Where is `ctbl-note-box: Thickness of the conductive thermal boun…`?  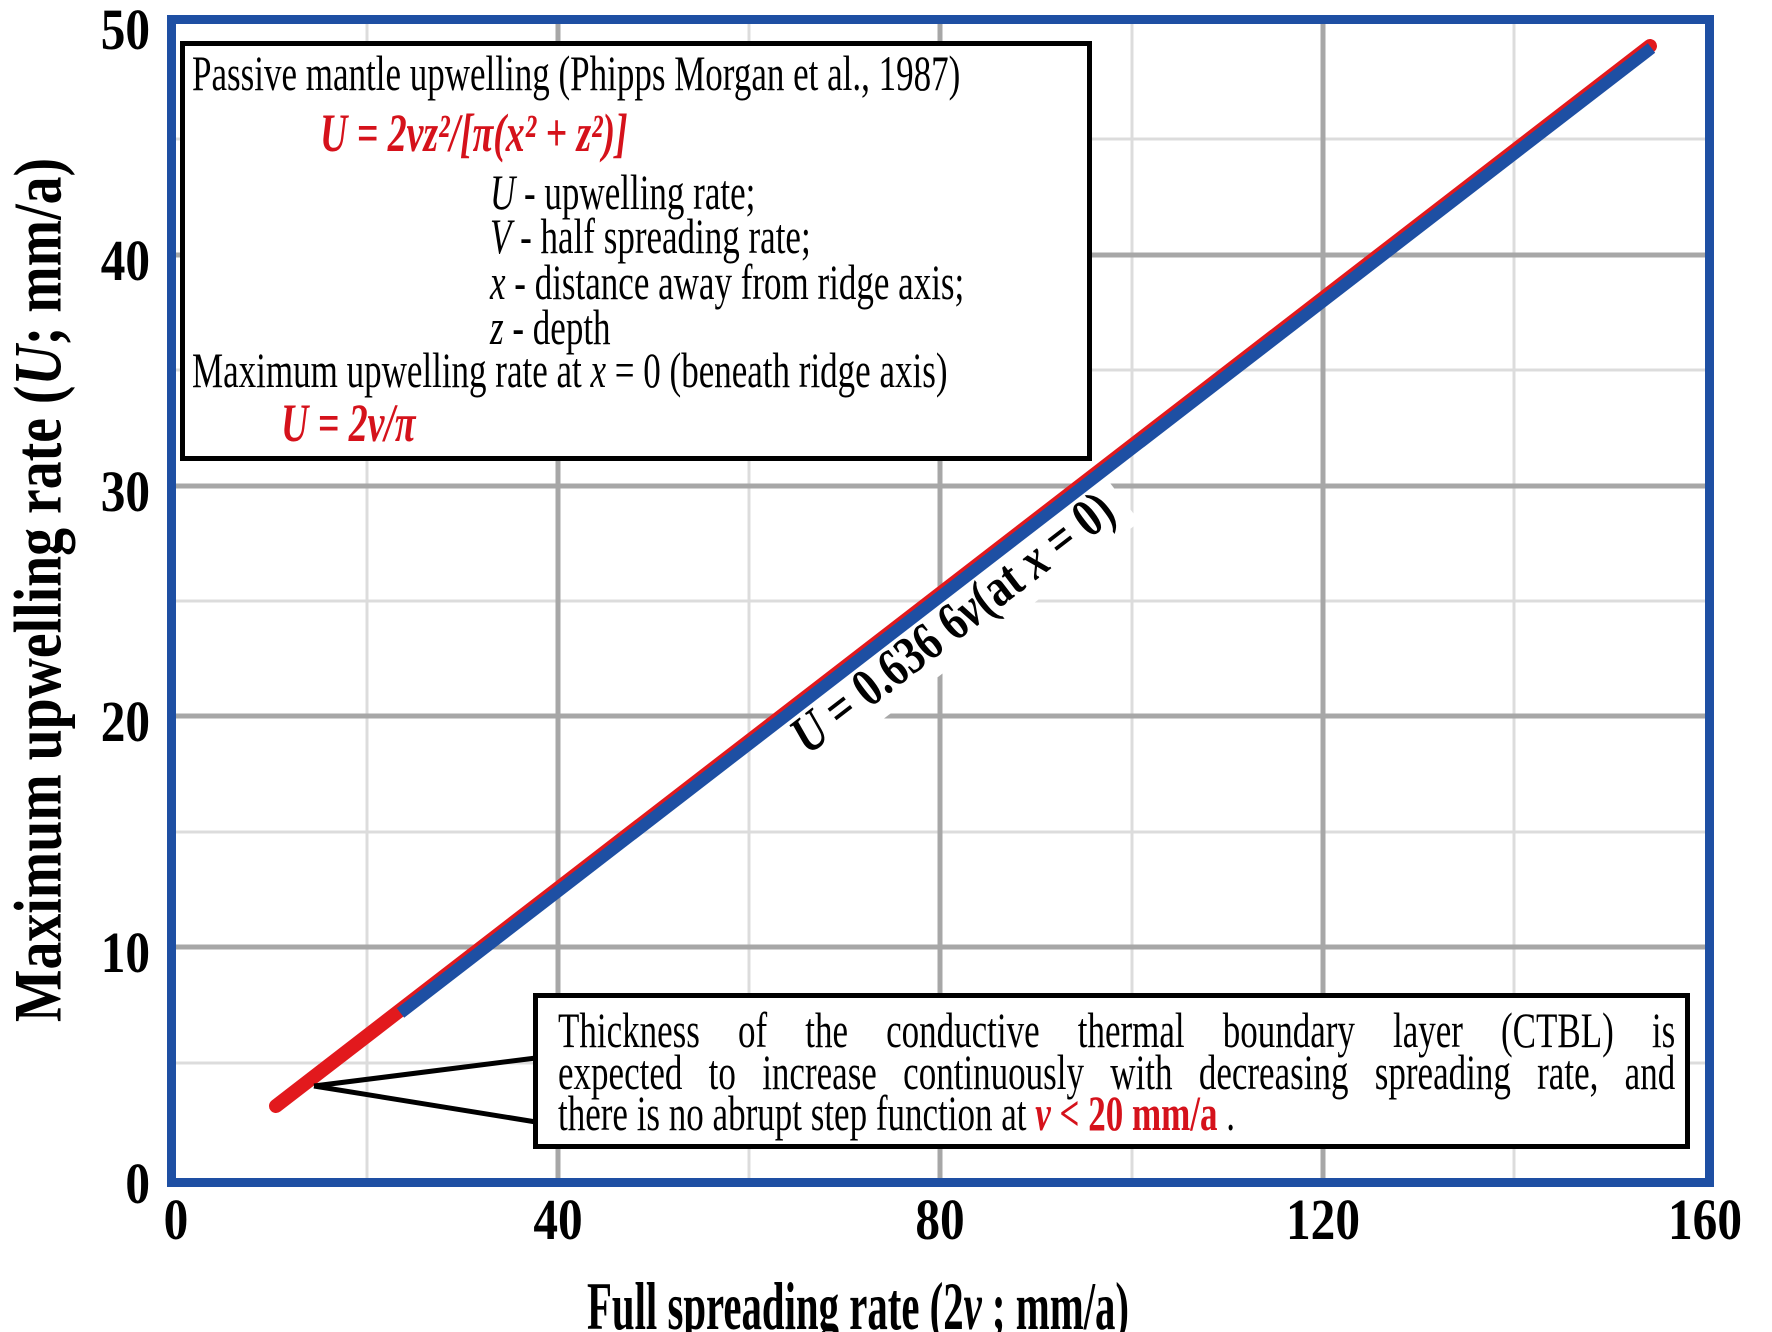 ctbl-note-box: Thickness of the conductive thermal boun… is located at coordinates (1111, 1071).